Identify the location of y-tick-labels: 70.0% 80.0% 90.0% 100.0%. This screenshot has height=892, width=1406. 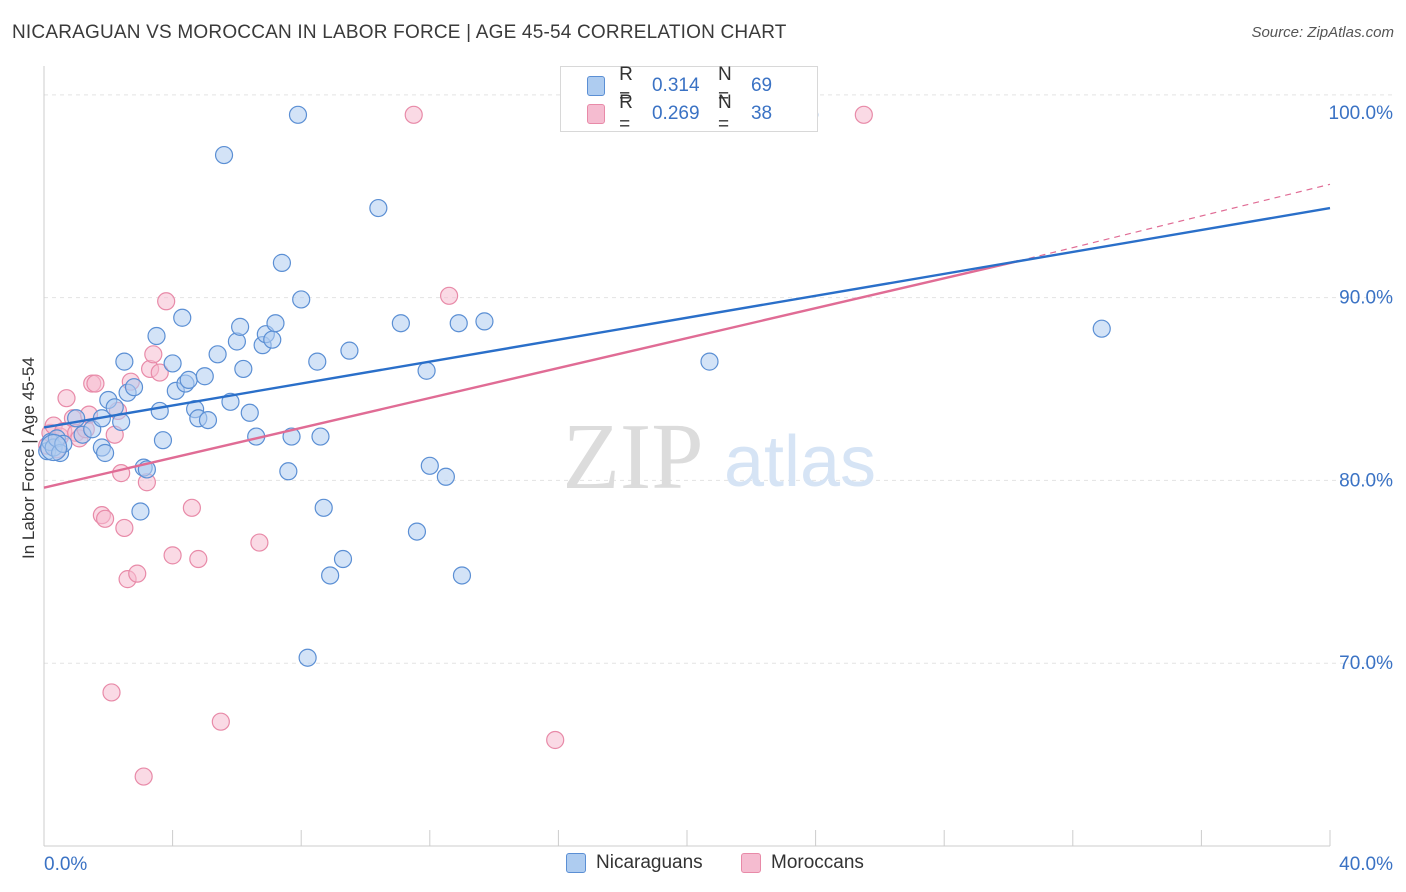
(1361, 388).